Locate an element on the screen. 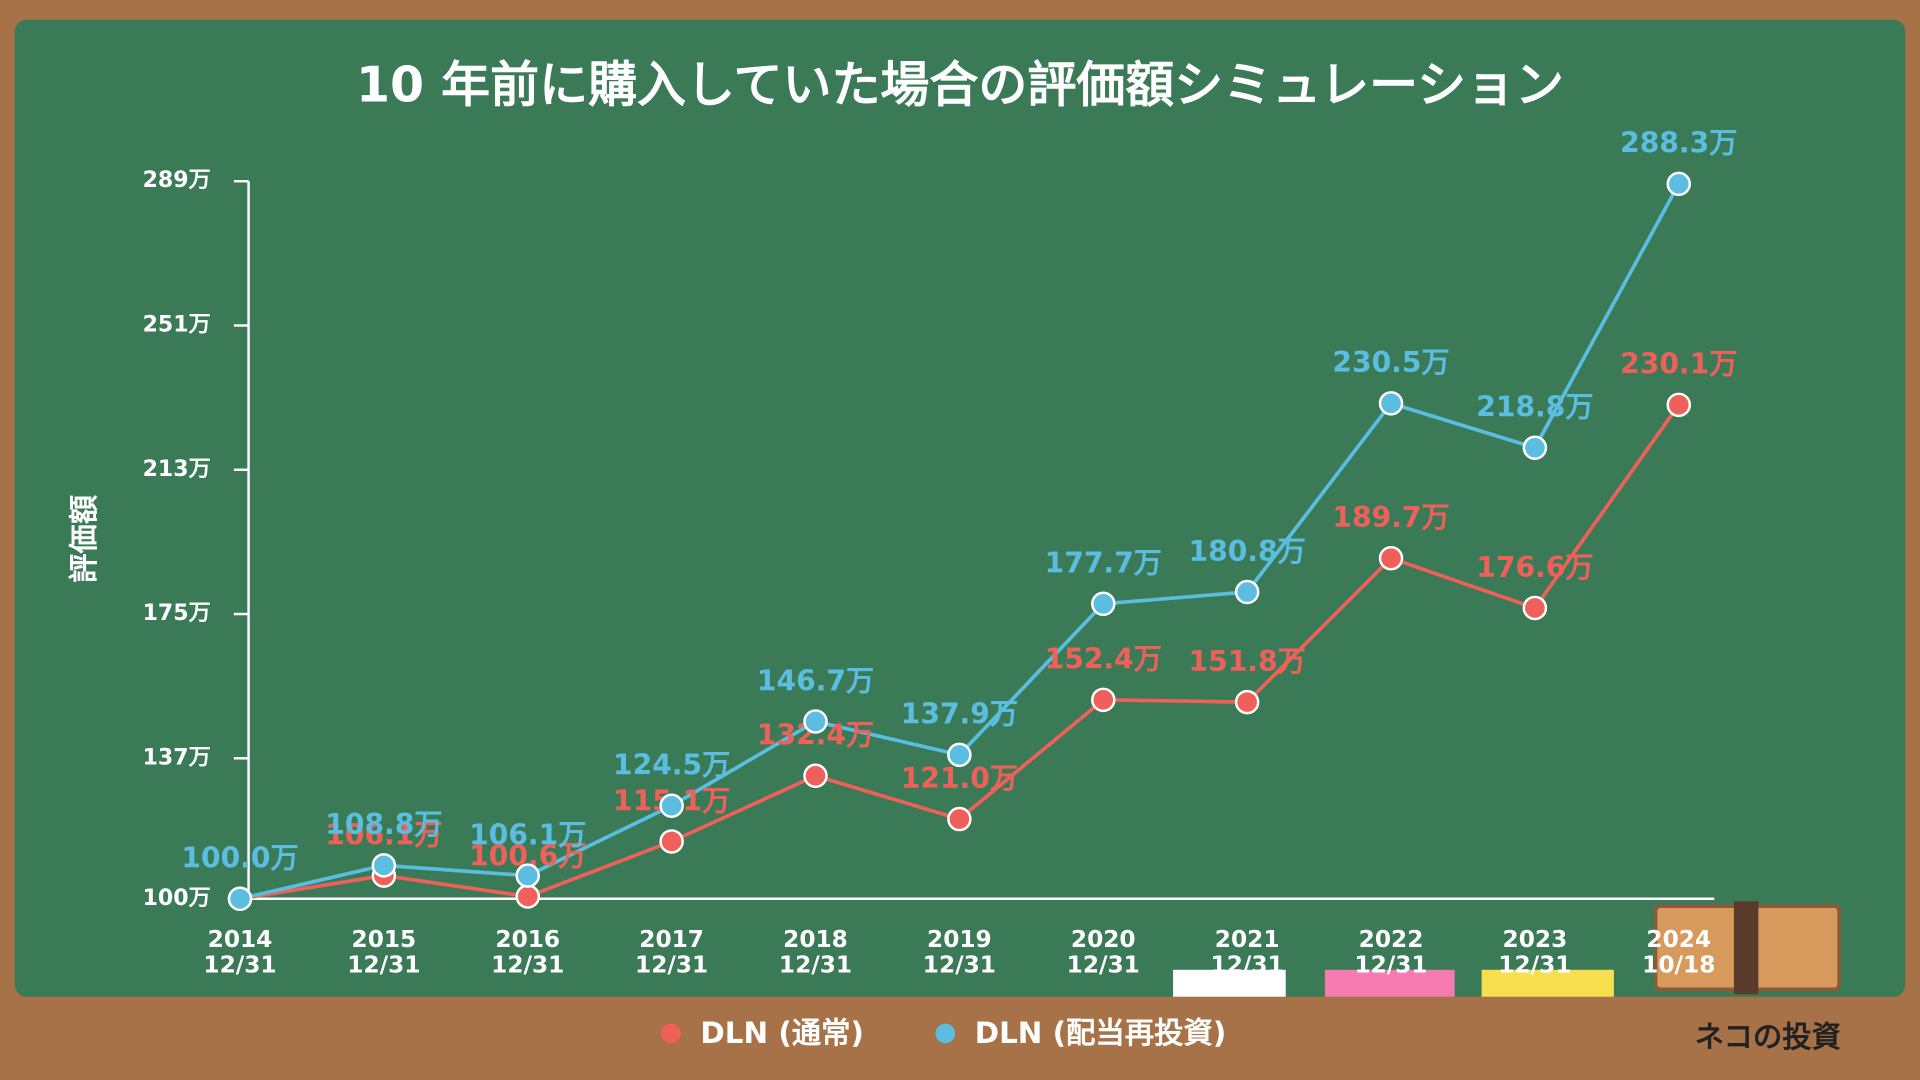 The height and width of the screenshot is (1080, 1920). x-tick-label: 2024 is located at coordinates (1678, 939).